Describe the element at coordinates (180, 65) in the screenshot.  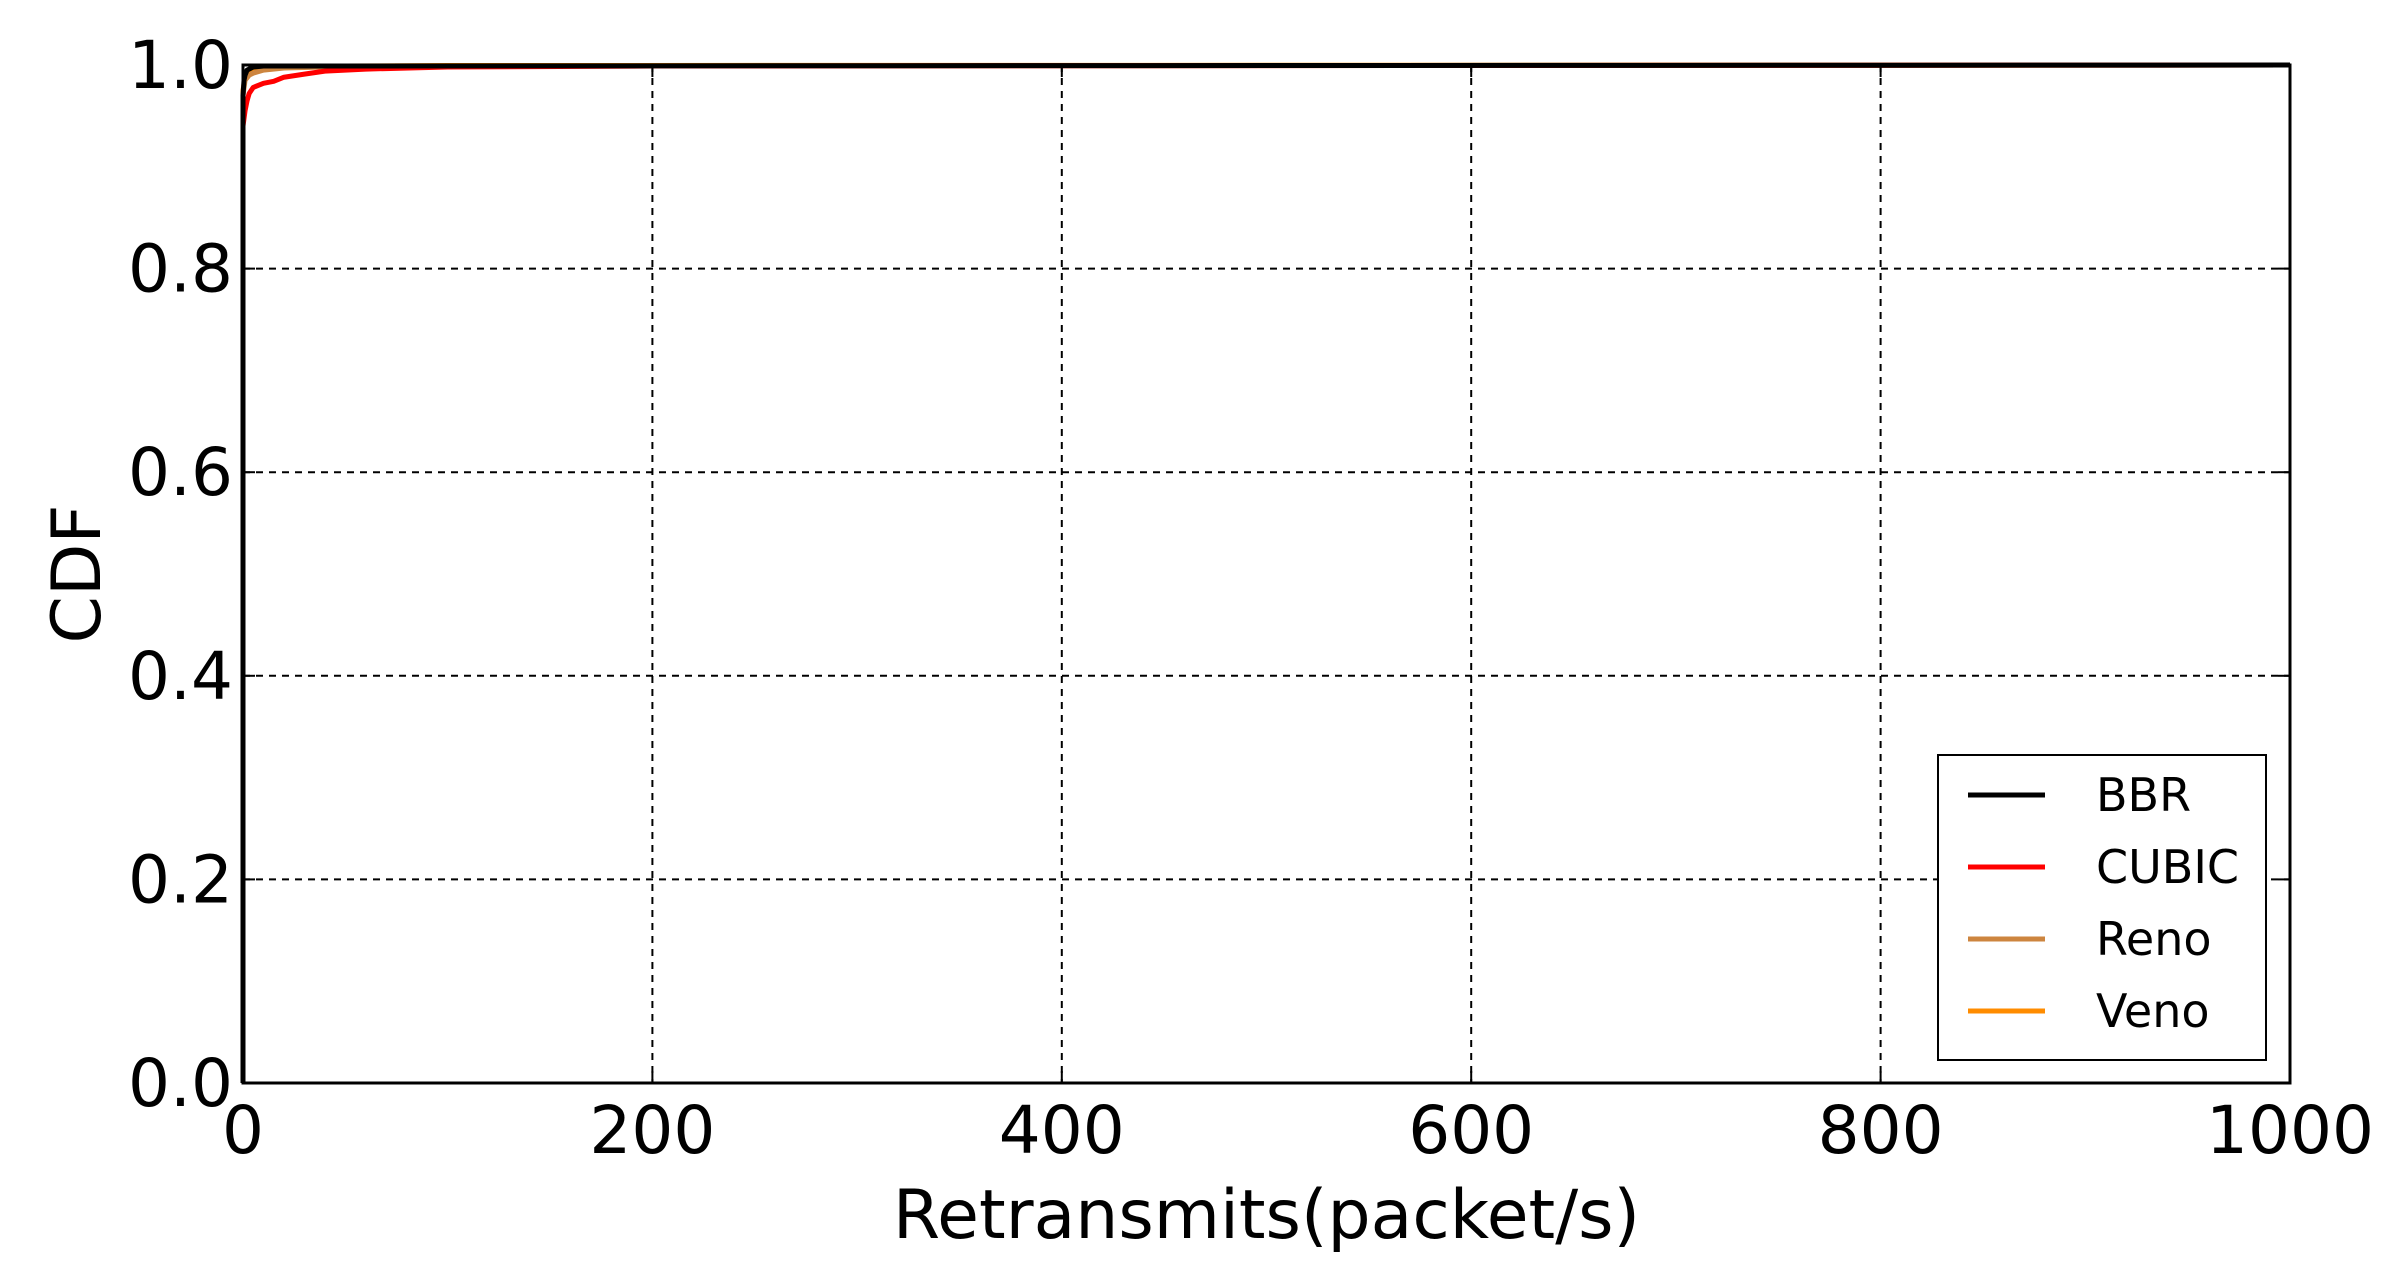
I see `y-tick-label: 1.0` at that location.